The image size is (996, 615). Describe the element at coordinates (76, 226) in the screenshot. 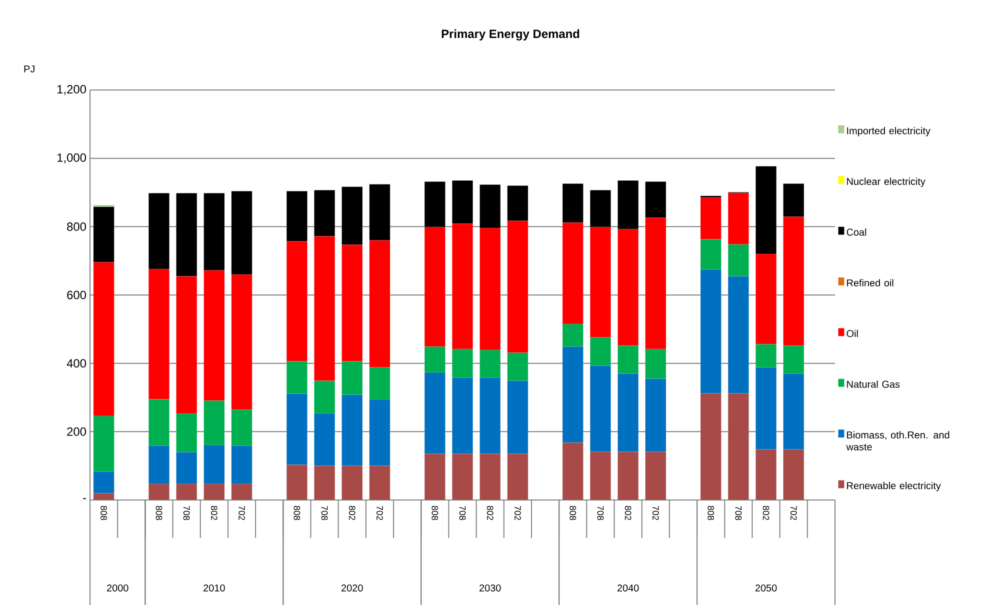

I see `y-tick-label: 800` at that location.